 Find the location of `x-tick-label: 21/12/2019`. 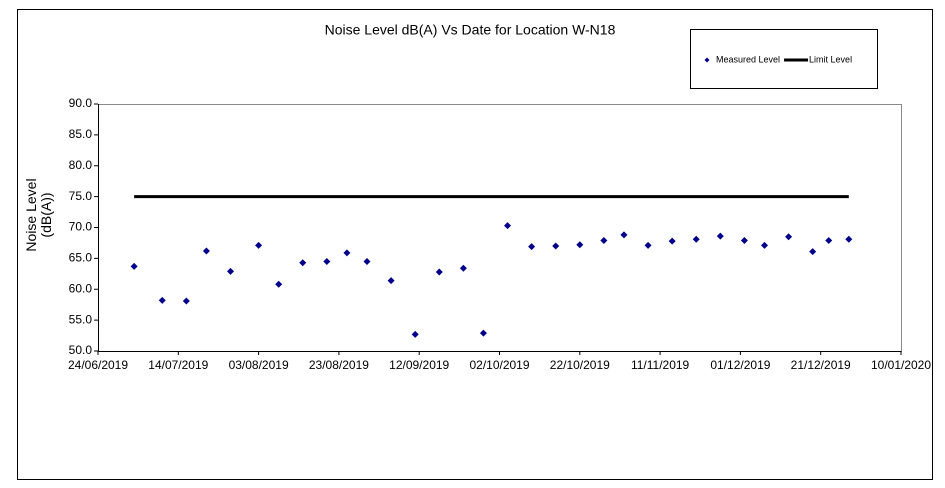

x-tick-label: 21/12/2019 is located at coordinates (821, 365).